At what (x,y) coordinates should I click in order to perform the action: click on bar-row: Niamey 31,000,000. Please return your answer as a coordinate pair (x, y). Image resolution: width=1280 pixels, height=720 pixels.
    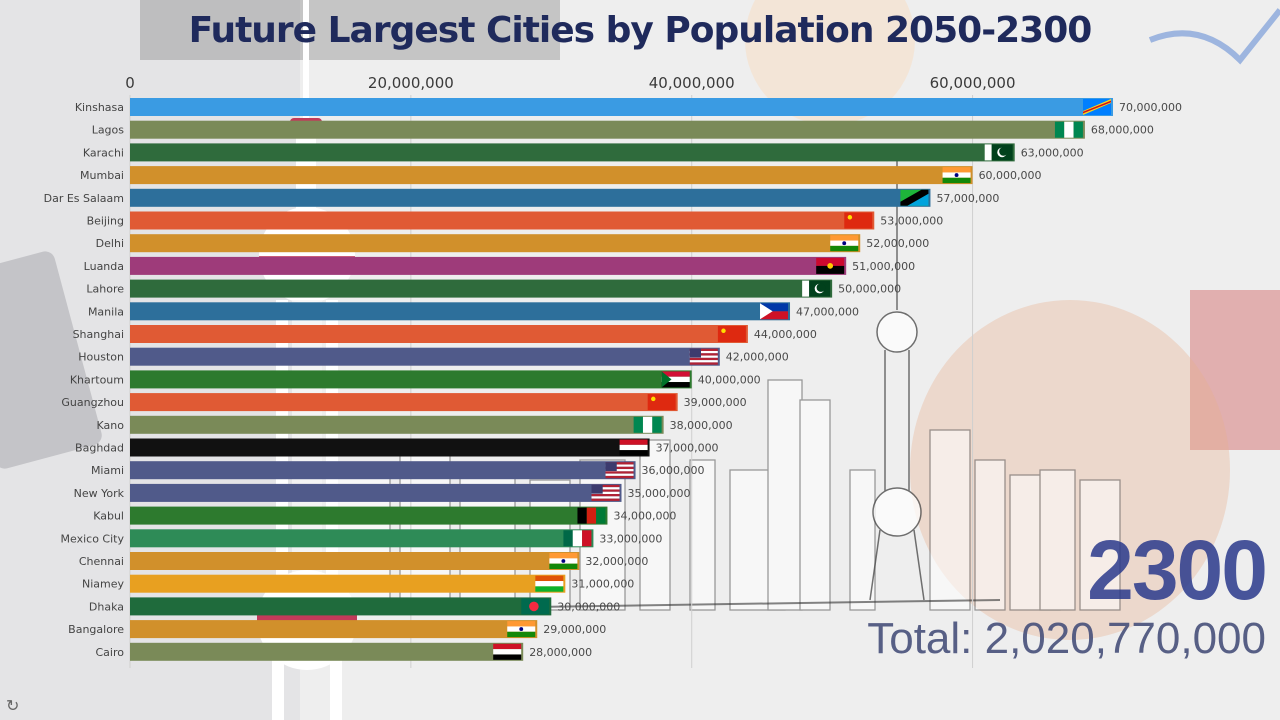
    Looking at the image, I should click on (358, 583).